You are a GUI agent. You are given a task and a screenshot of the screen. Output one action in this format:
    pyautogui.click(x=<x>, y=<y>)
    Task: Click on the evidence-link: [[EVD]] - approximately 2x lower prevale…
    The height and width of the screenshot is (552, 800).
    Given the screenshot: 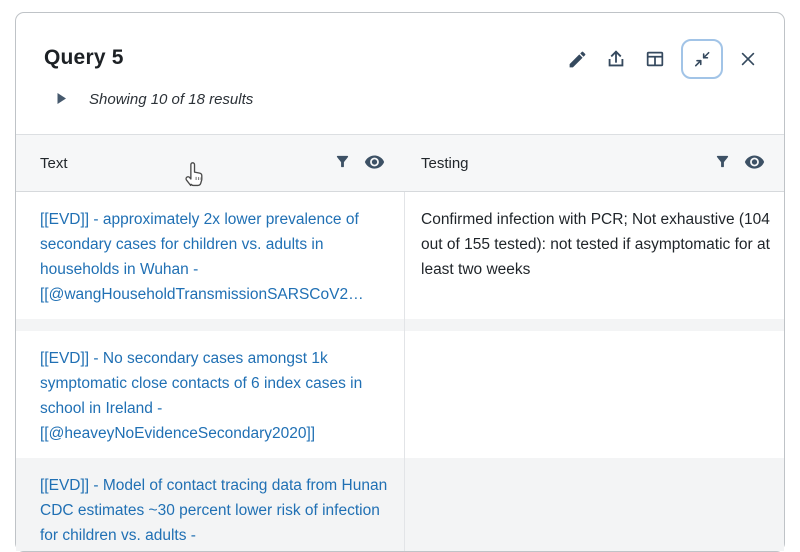 What is the action you would take?
    pyautogui.click(x=202, y=257)
    